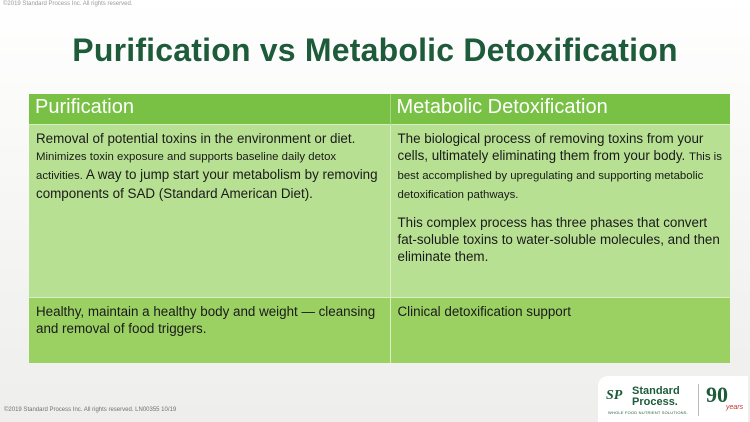 Image resolution: width=750 pixels, height=422 pixels. I want to click on header-row: Purification Metabolic Detoxification, so click(379, 109).